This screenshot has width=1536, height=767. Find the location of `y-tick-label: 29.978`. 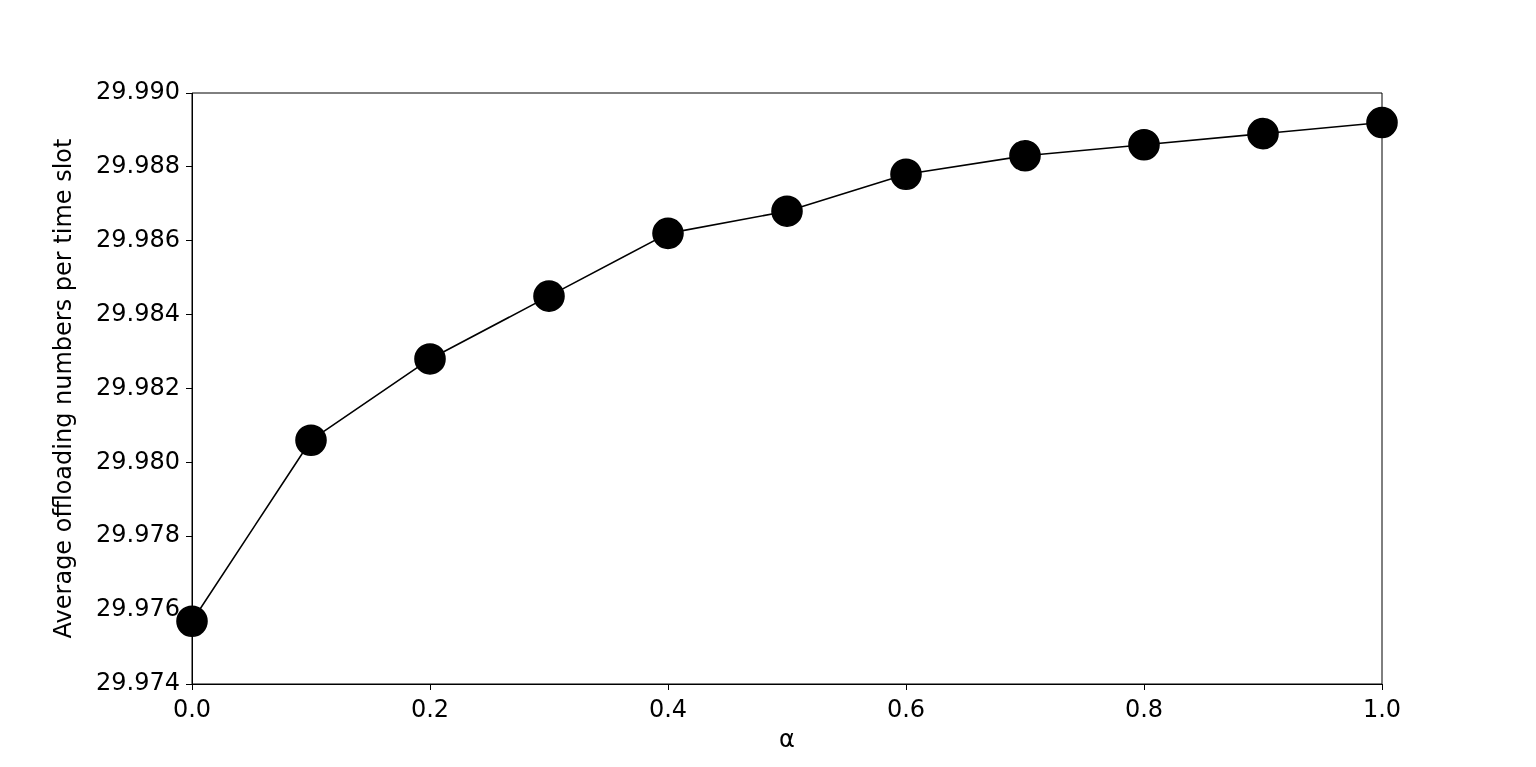

y-tick-label: 29.978 is located at coordinates (138, 534).